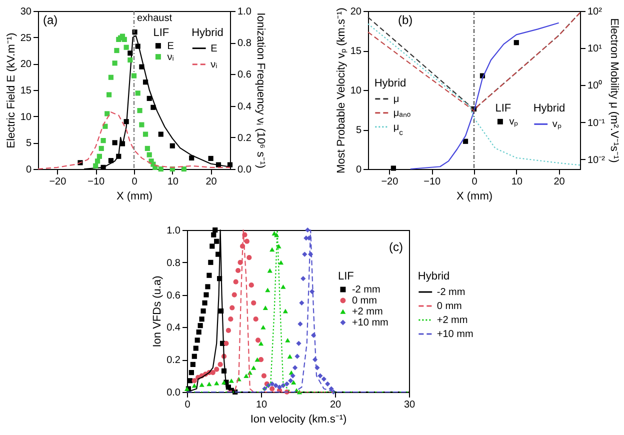  What do you see at coordinates (298, 420) in the screenshot?
I see `x-axis-title: Ion velocity (km.s⁻¹)` at bounding box center [298, 420].